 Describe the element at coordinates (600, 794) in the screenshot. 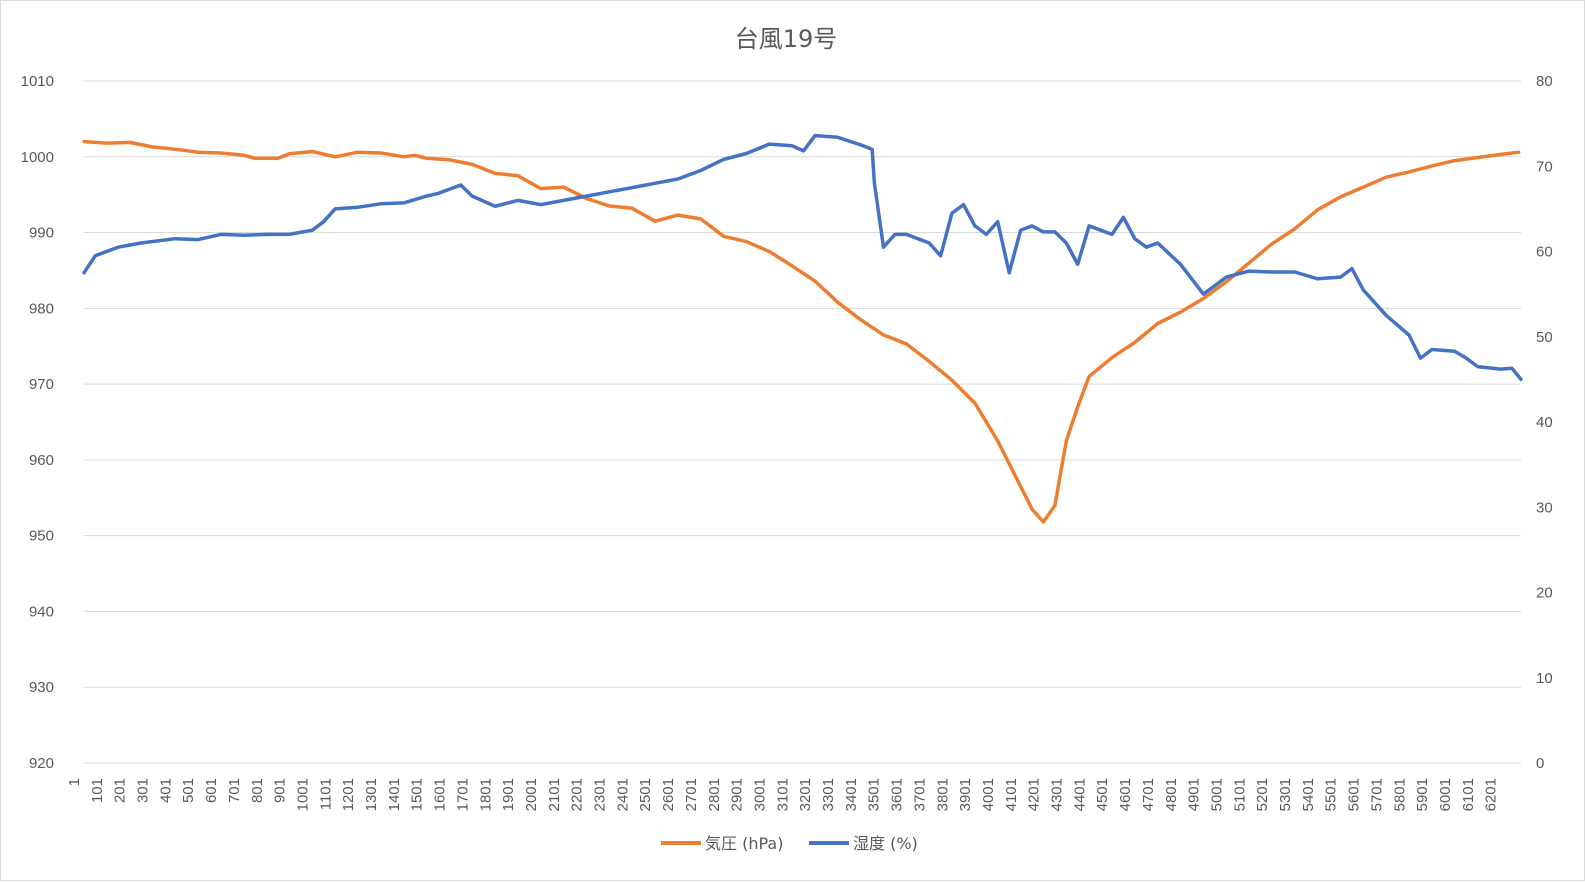

I see `x-tick-label: 2301` at that location.